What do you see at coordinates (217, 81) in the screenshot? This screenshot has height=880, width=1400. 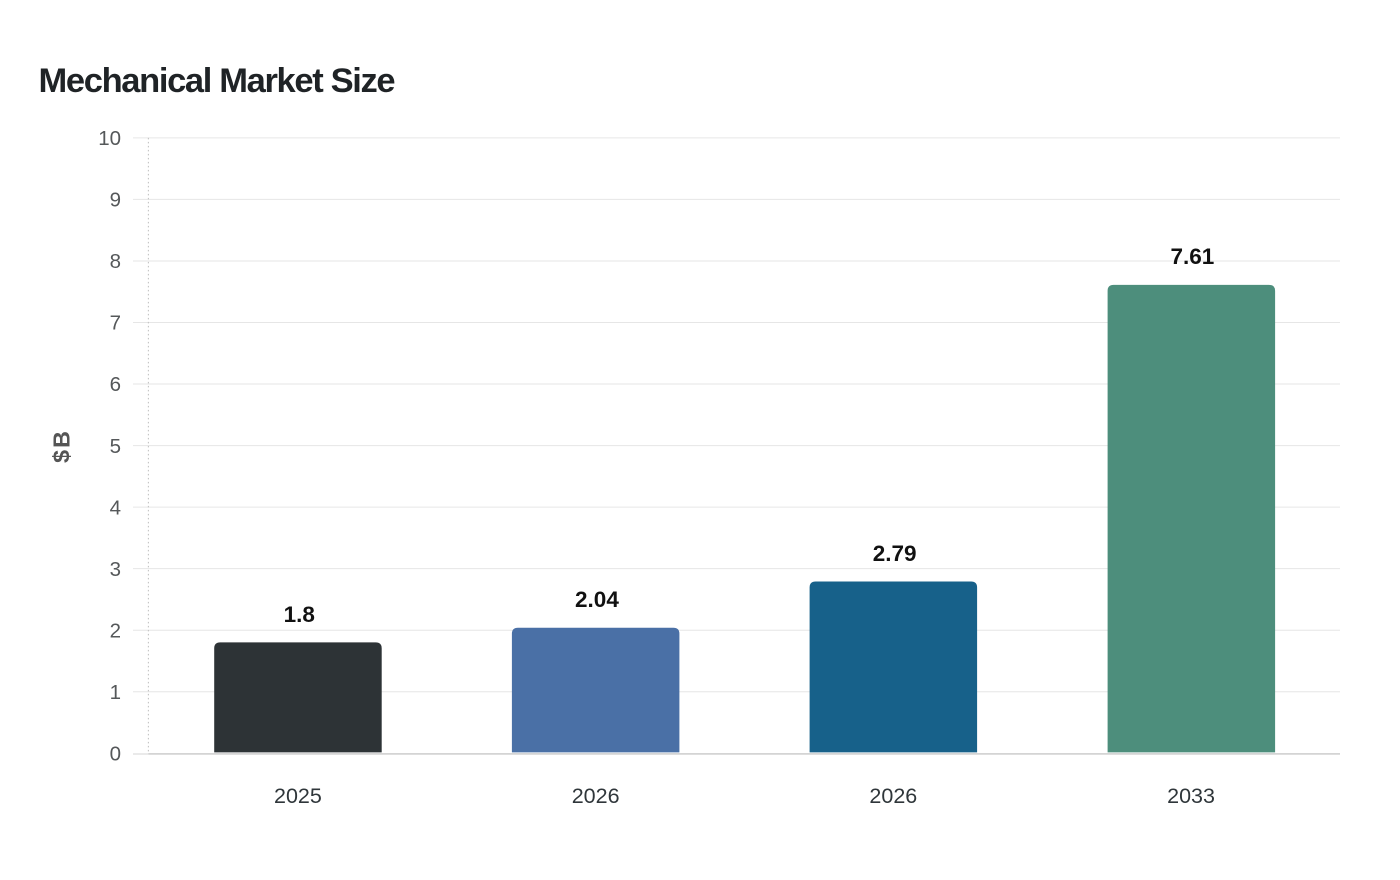 I see `svg-text: Mechanical Market Size` at bounding box center [217, 81].